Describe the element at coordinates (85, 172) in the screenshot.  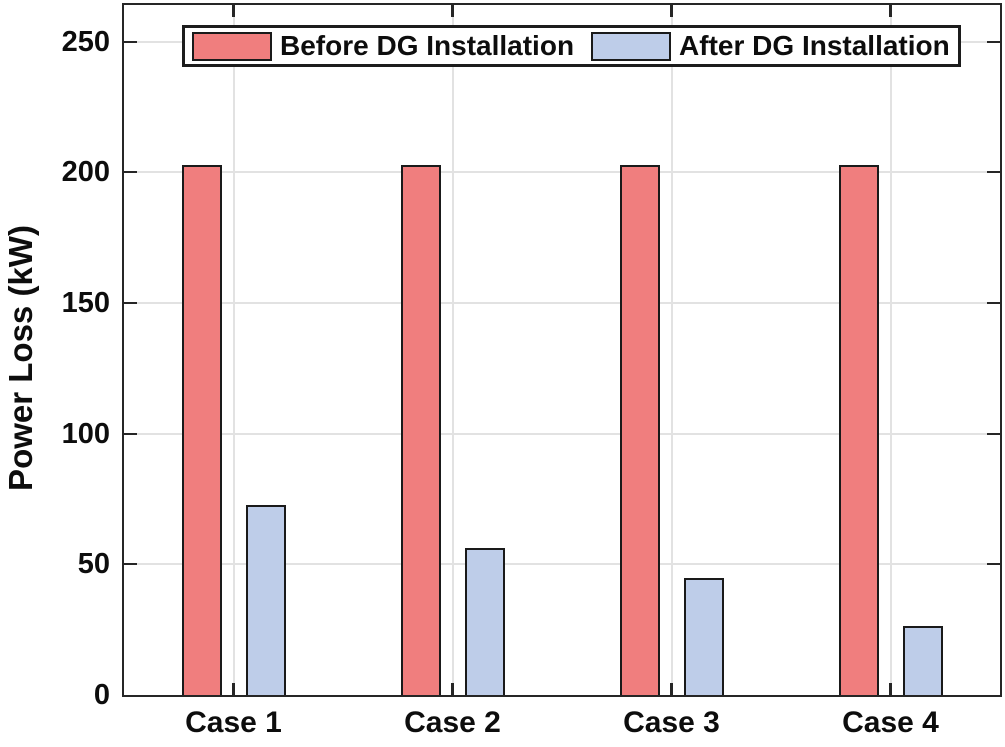
I see `y-tick-label-200: 200` at that location.